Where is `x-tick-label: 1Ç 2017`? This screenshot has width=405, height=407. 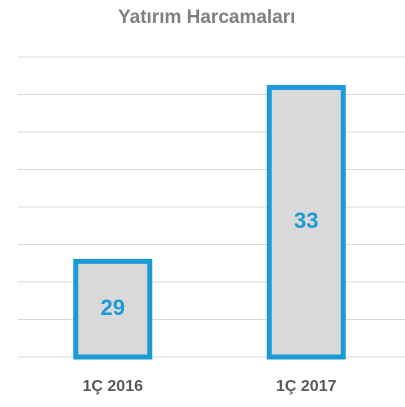 x-tick-label: 1Ç 2017 is located at coordinates (306, 386).